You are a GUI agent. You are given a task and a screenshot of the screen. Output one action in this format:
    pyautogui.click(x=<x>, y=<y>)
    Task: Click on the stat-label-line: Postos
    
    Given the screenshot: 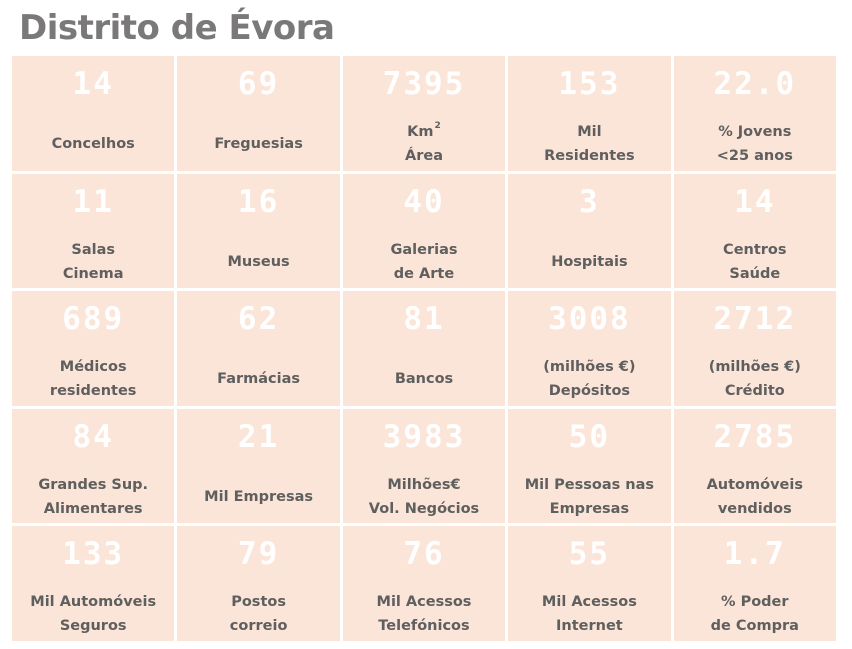 What is the action you would take?
    pyautogui.click(x=259, y=602)
    